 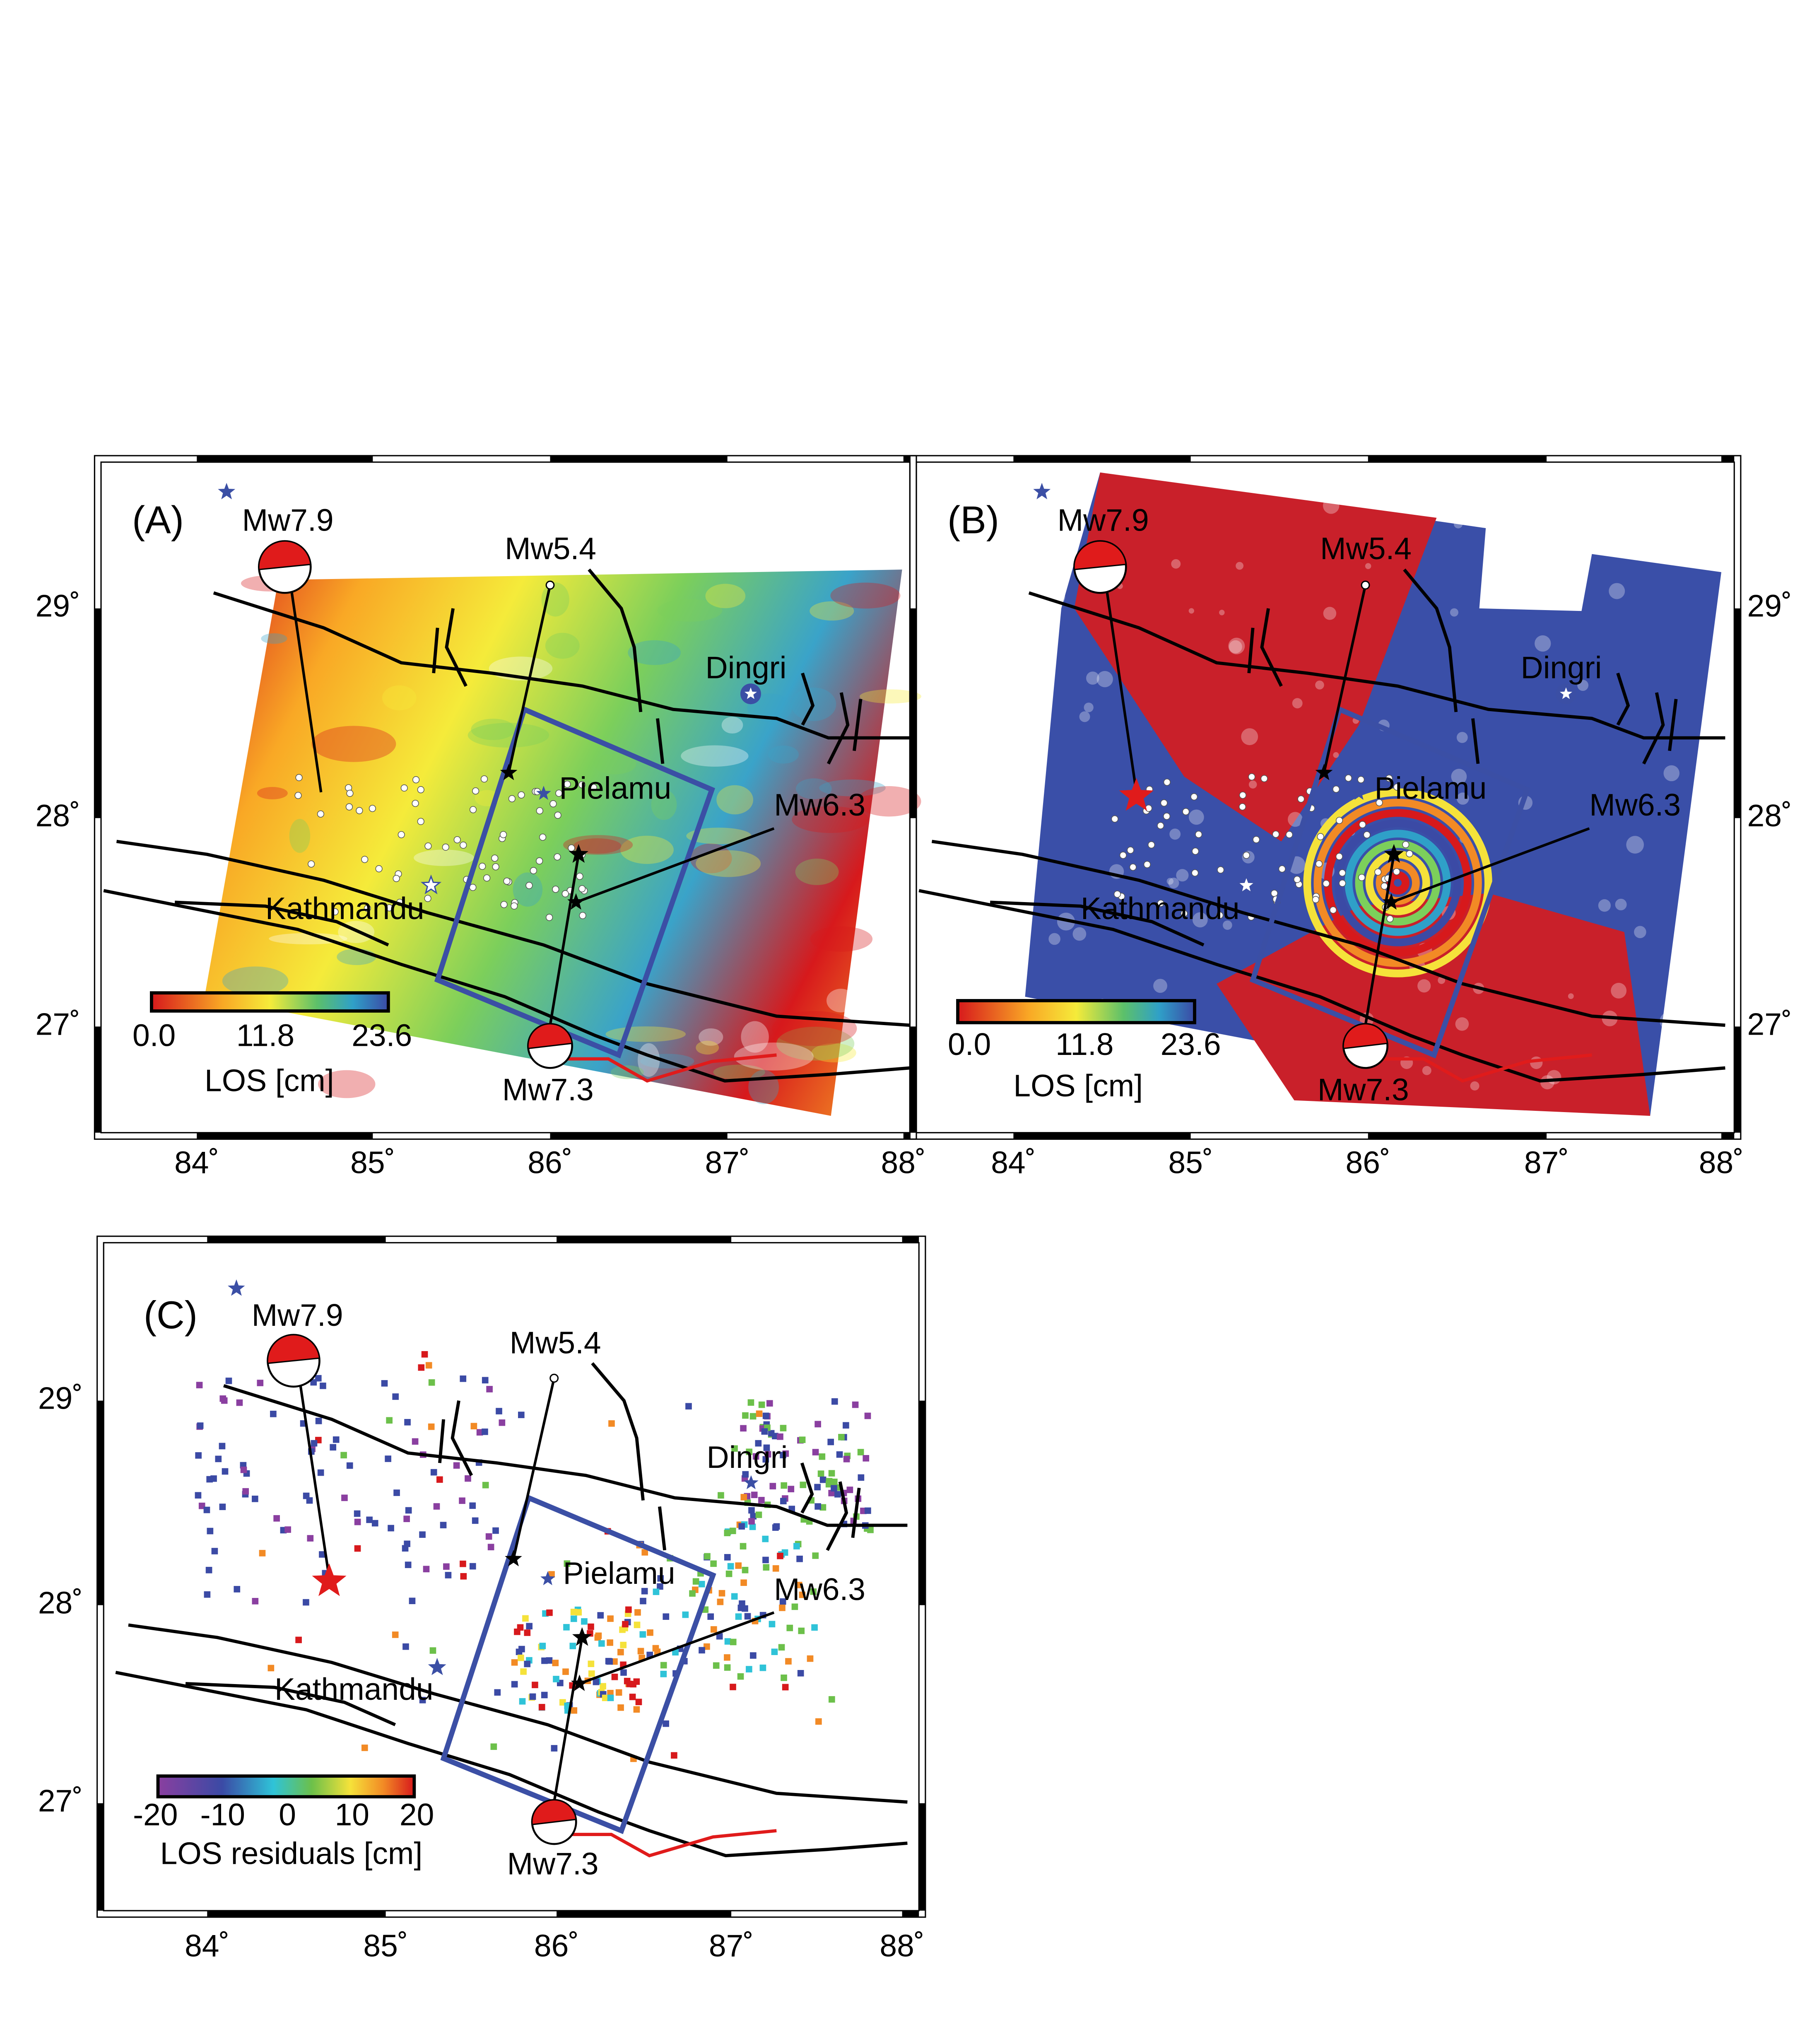 What do you see at coordinates (575, 883) in the screenshot?
I see `fault-model` at bounding box center [575, 883].